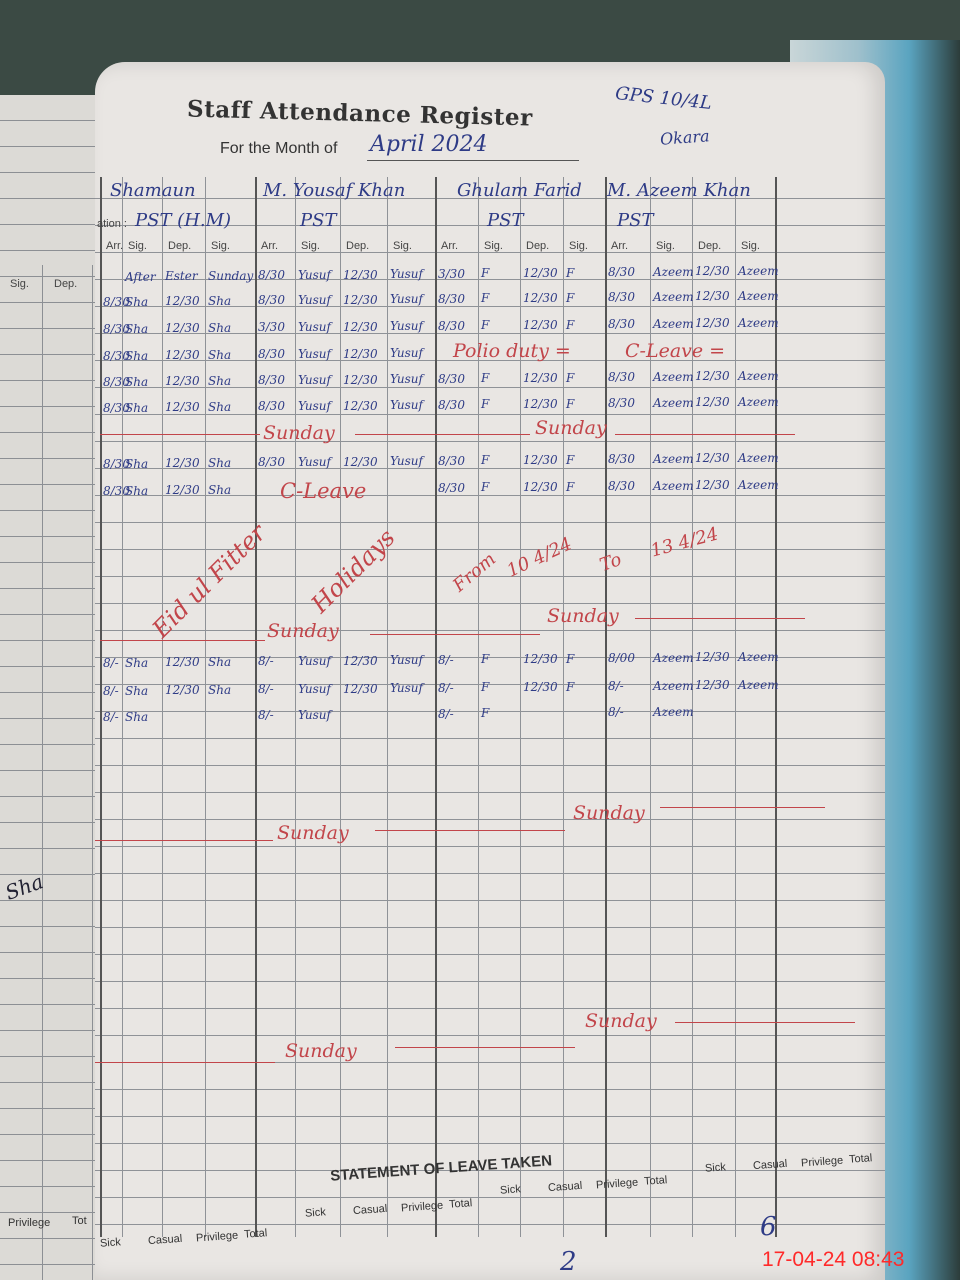  I want to click on staff-name-2: M. Yousaf Khan, so click(334, 190).